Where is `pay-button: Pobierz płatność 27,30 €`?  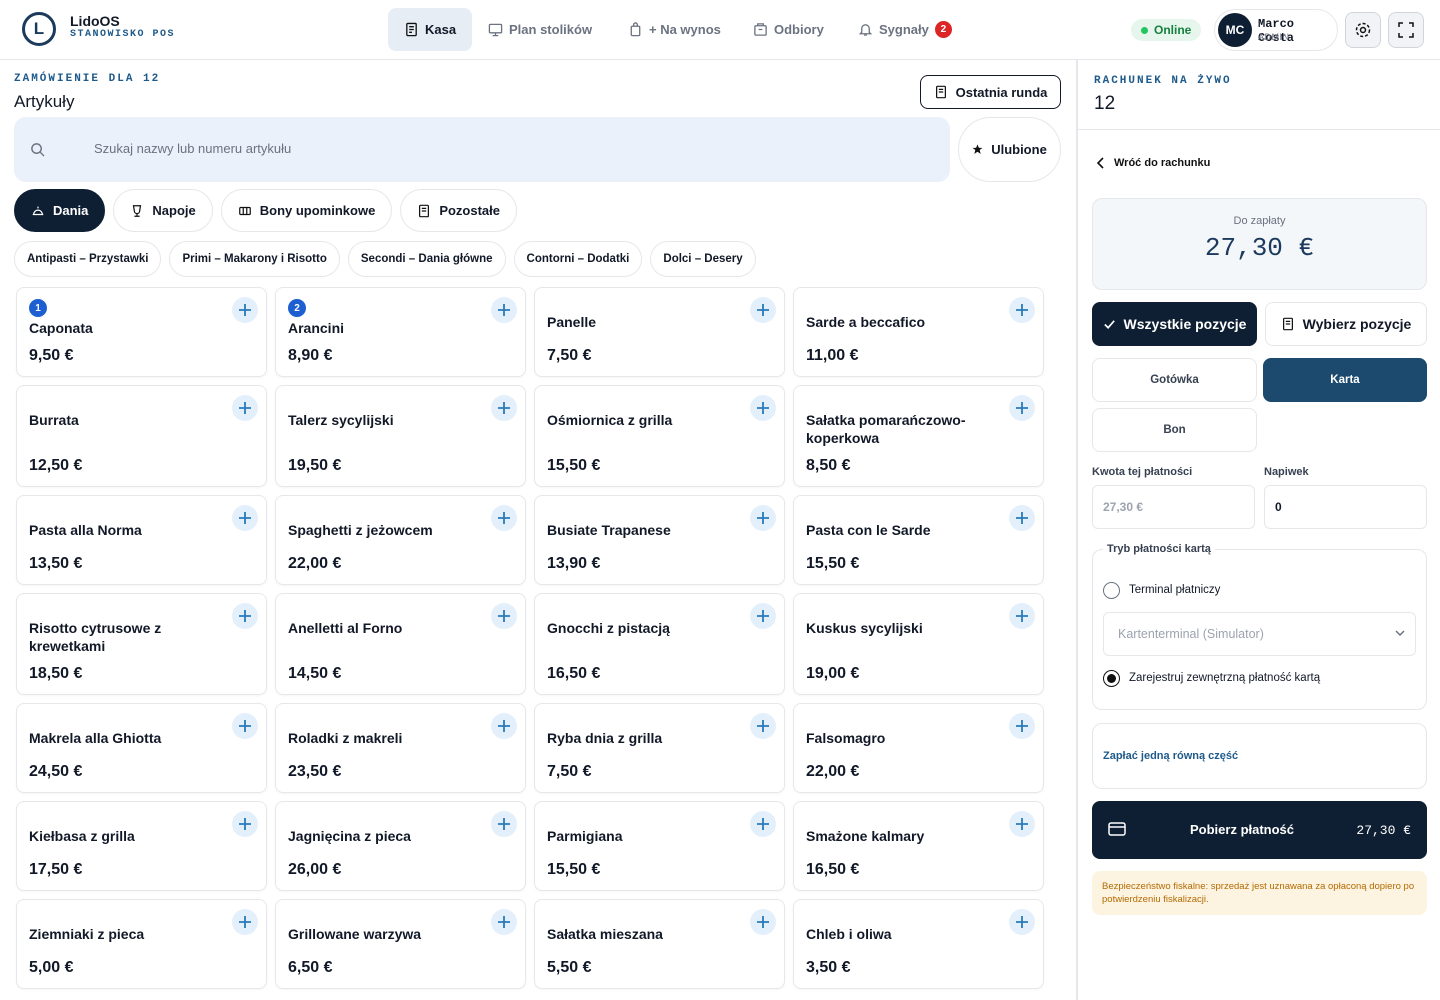 pay-button: Pobierz płatność 27,30 € is located at coordinates (1259, 830).